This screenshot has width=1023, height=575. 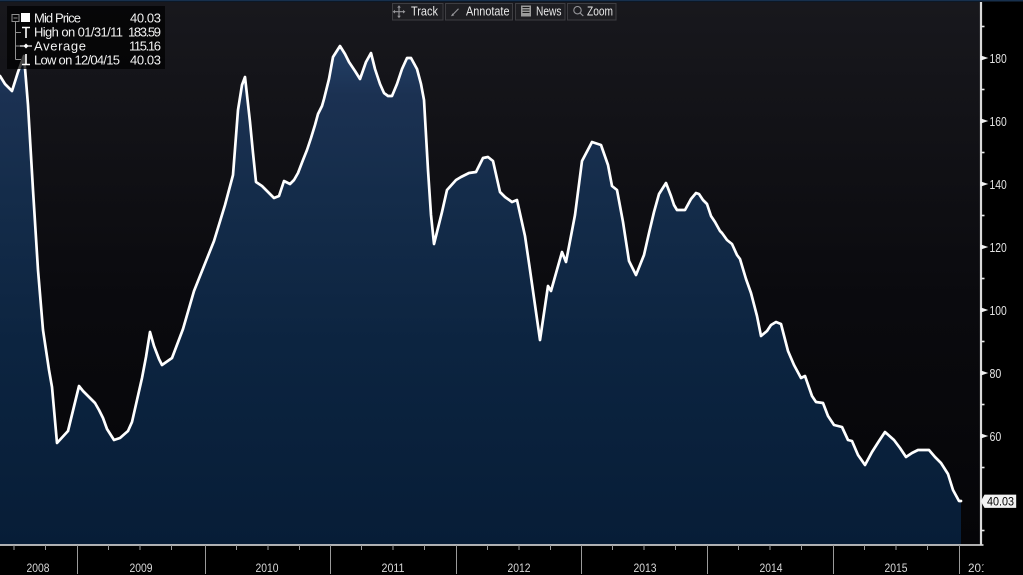 I want to click on svg-text: 2012, so click(x=519, y=568).